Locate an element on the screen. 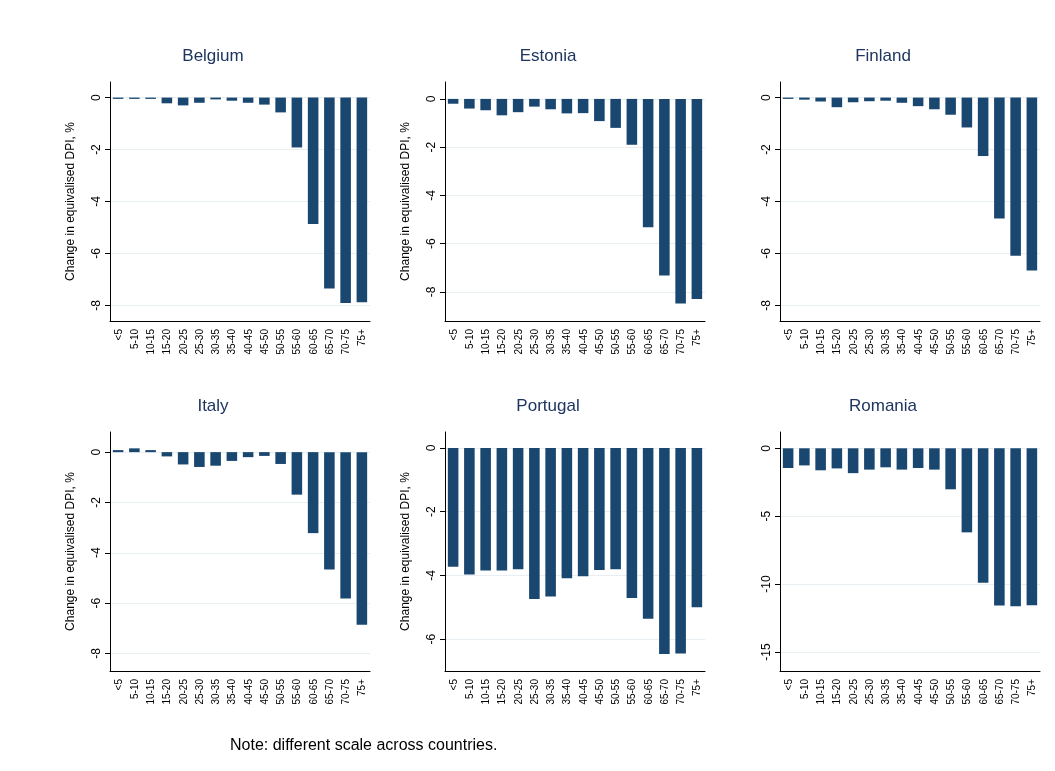 This screenshot has width=1055, height=771. text: Note: different scale across countries. is located at coordinates (364, 745).